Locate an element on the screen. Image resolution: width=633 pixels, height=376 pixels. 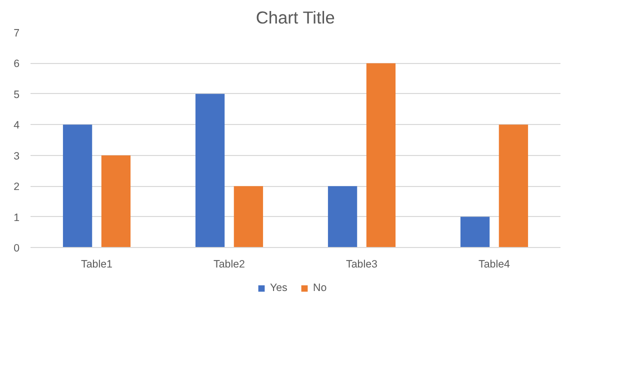
y-tick-label: 2 is located at coordinates (17, 187).